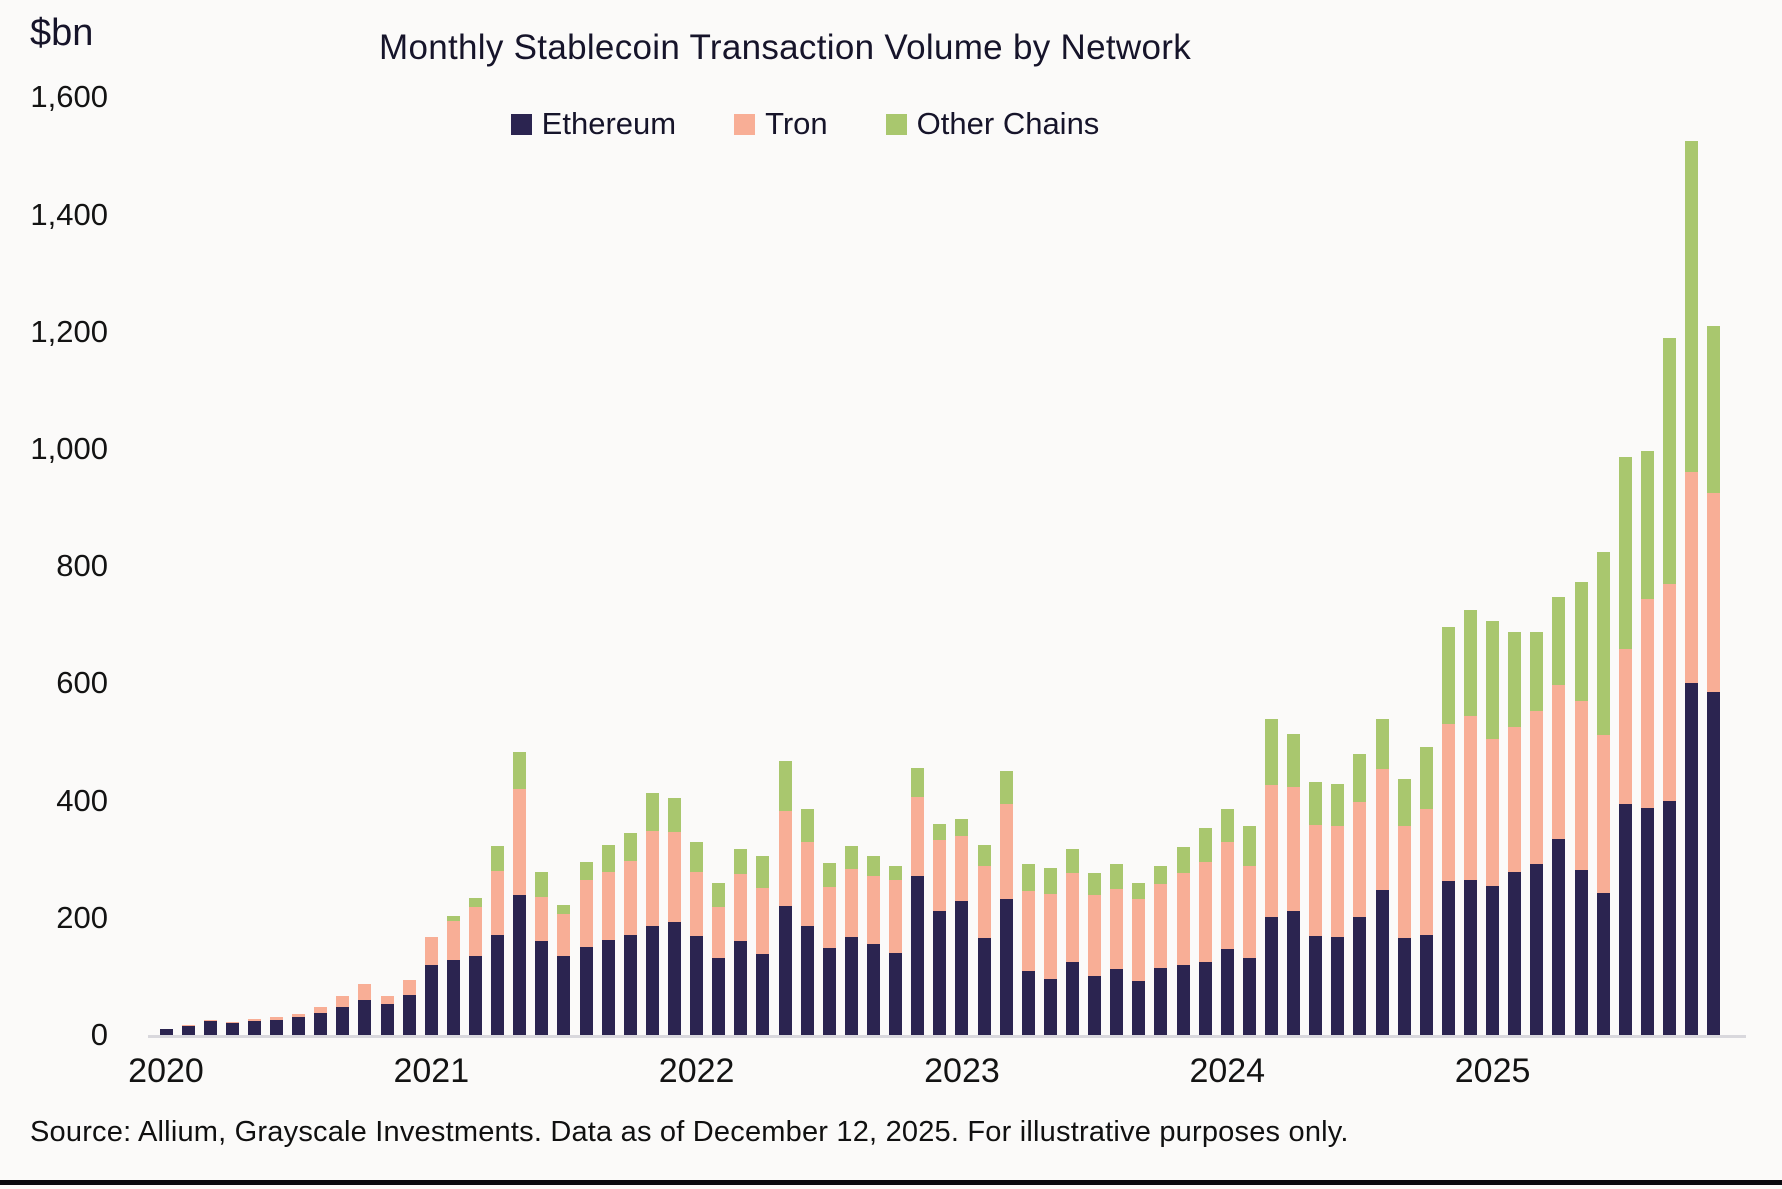 The height and width of the screenshot is (1189, 1782). Describe the element at coordinates (82, 683) in the screenshot. I see `y-tick-label: 600` at that location.